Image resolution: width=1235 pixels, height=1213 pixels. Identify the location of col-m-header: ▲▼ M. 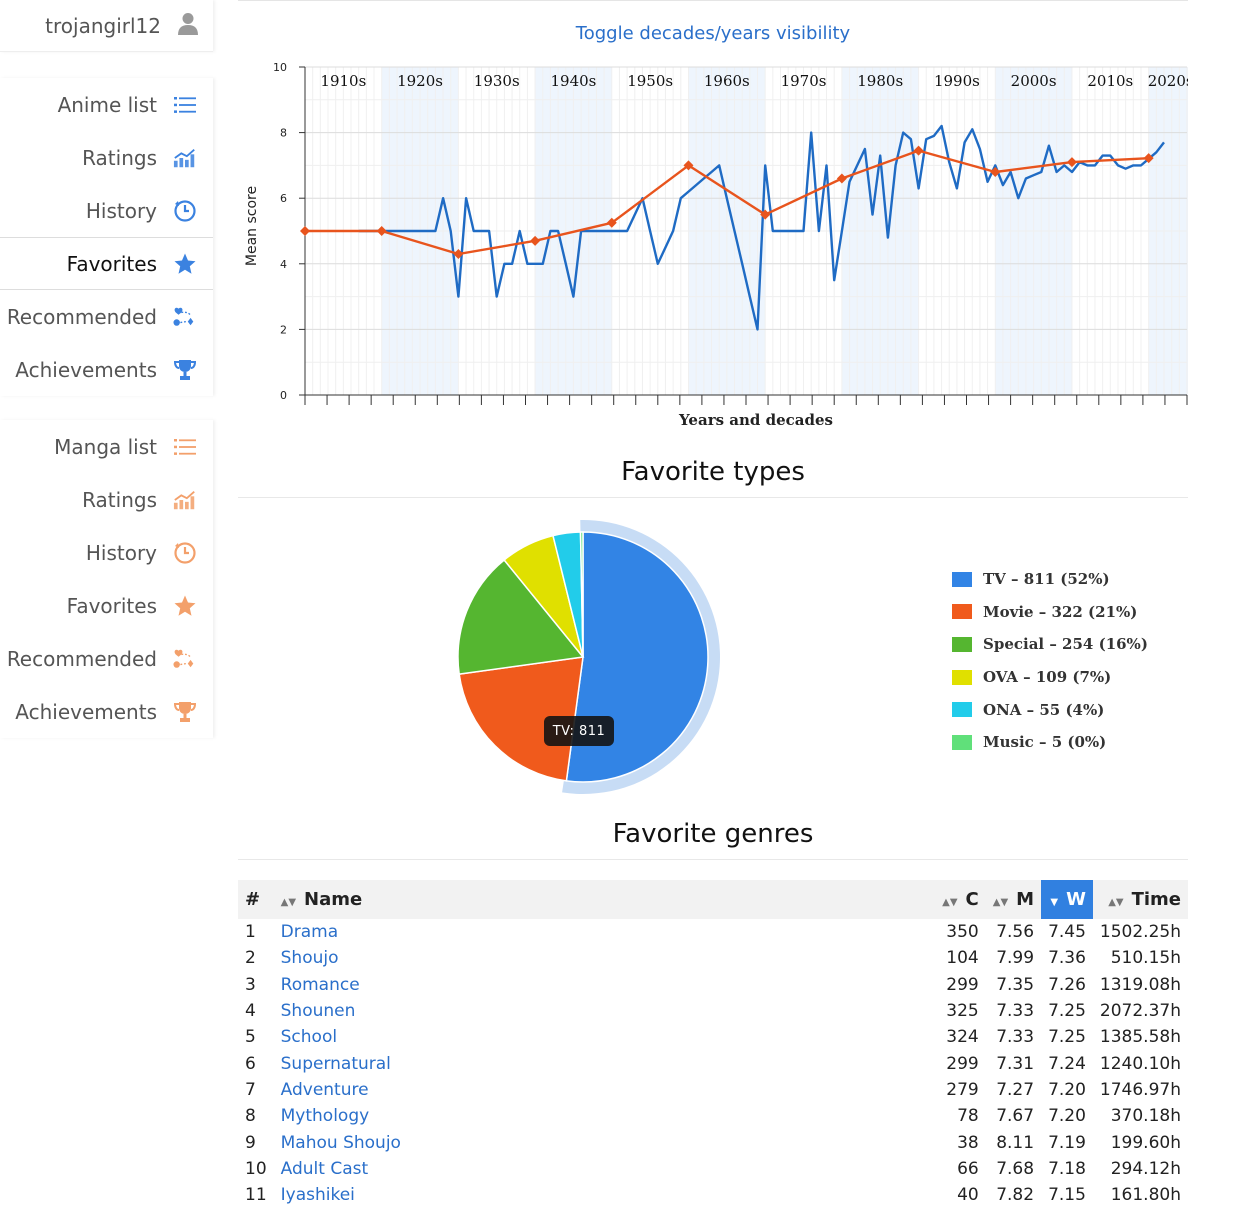
(1013, 899).